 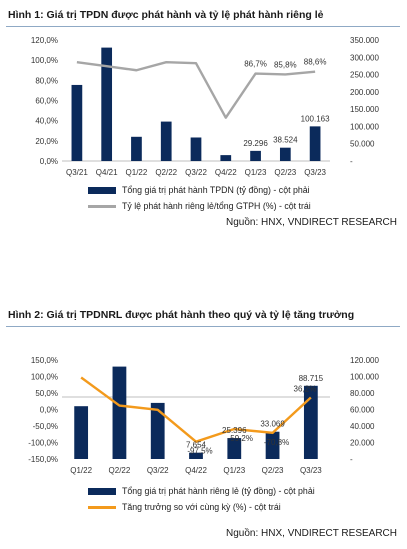 What do you see at coordinates (234, 430) in the screenshot?
I see `bar-data-label: 25.396` at bounding box center [234, 430].